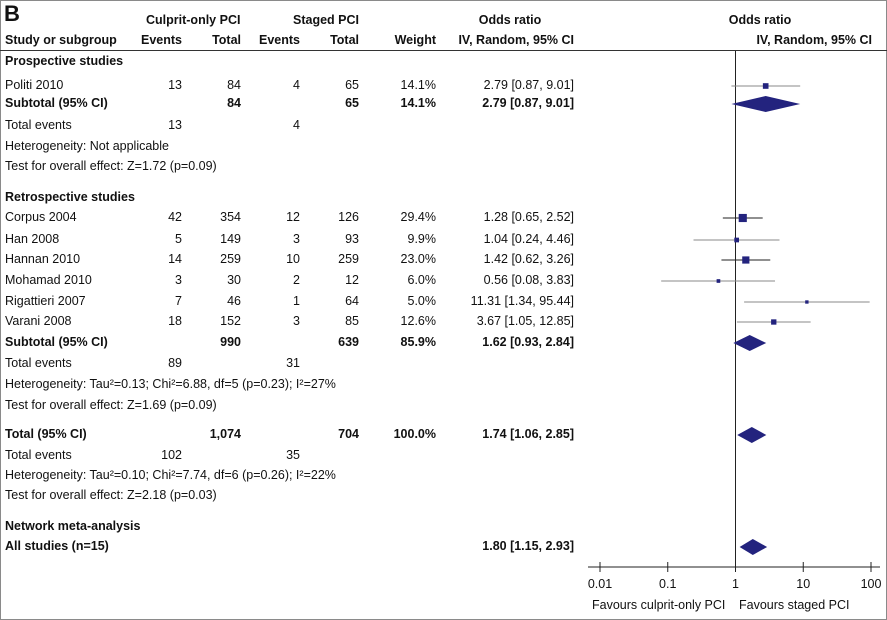 This screenshot has width=887, height=620. I want to click on cell-e2: 35, so click(293, 455).